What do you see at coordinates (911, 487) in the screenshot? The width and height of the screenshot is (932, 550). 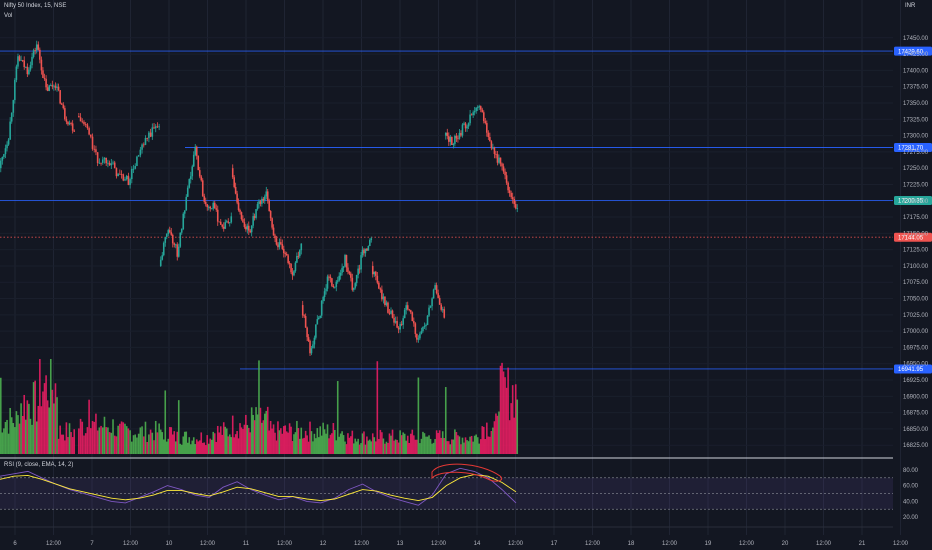 I see `rsi-tick-label: 60.00` at bounding box center [911, 487].